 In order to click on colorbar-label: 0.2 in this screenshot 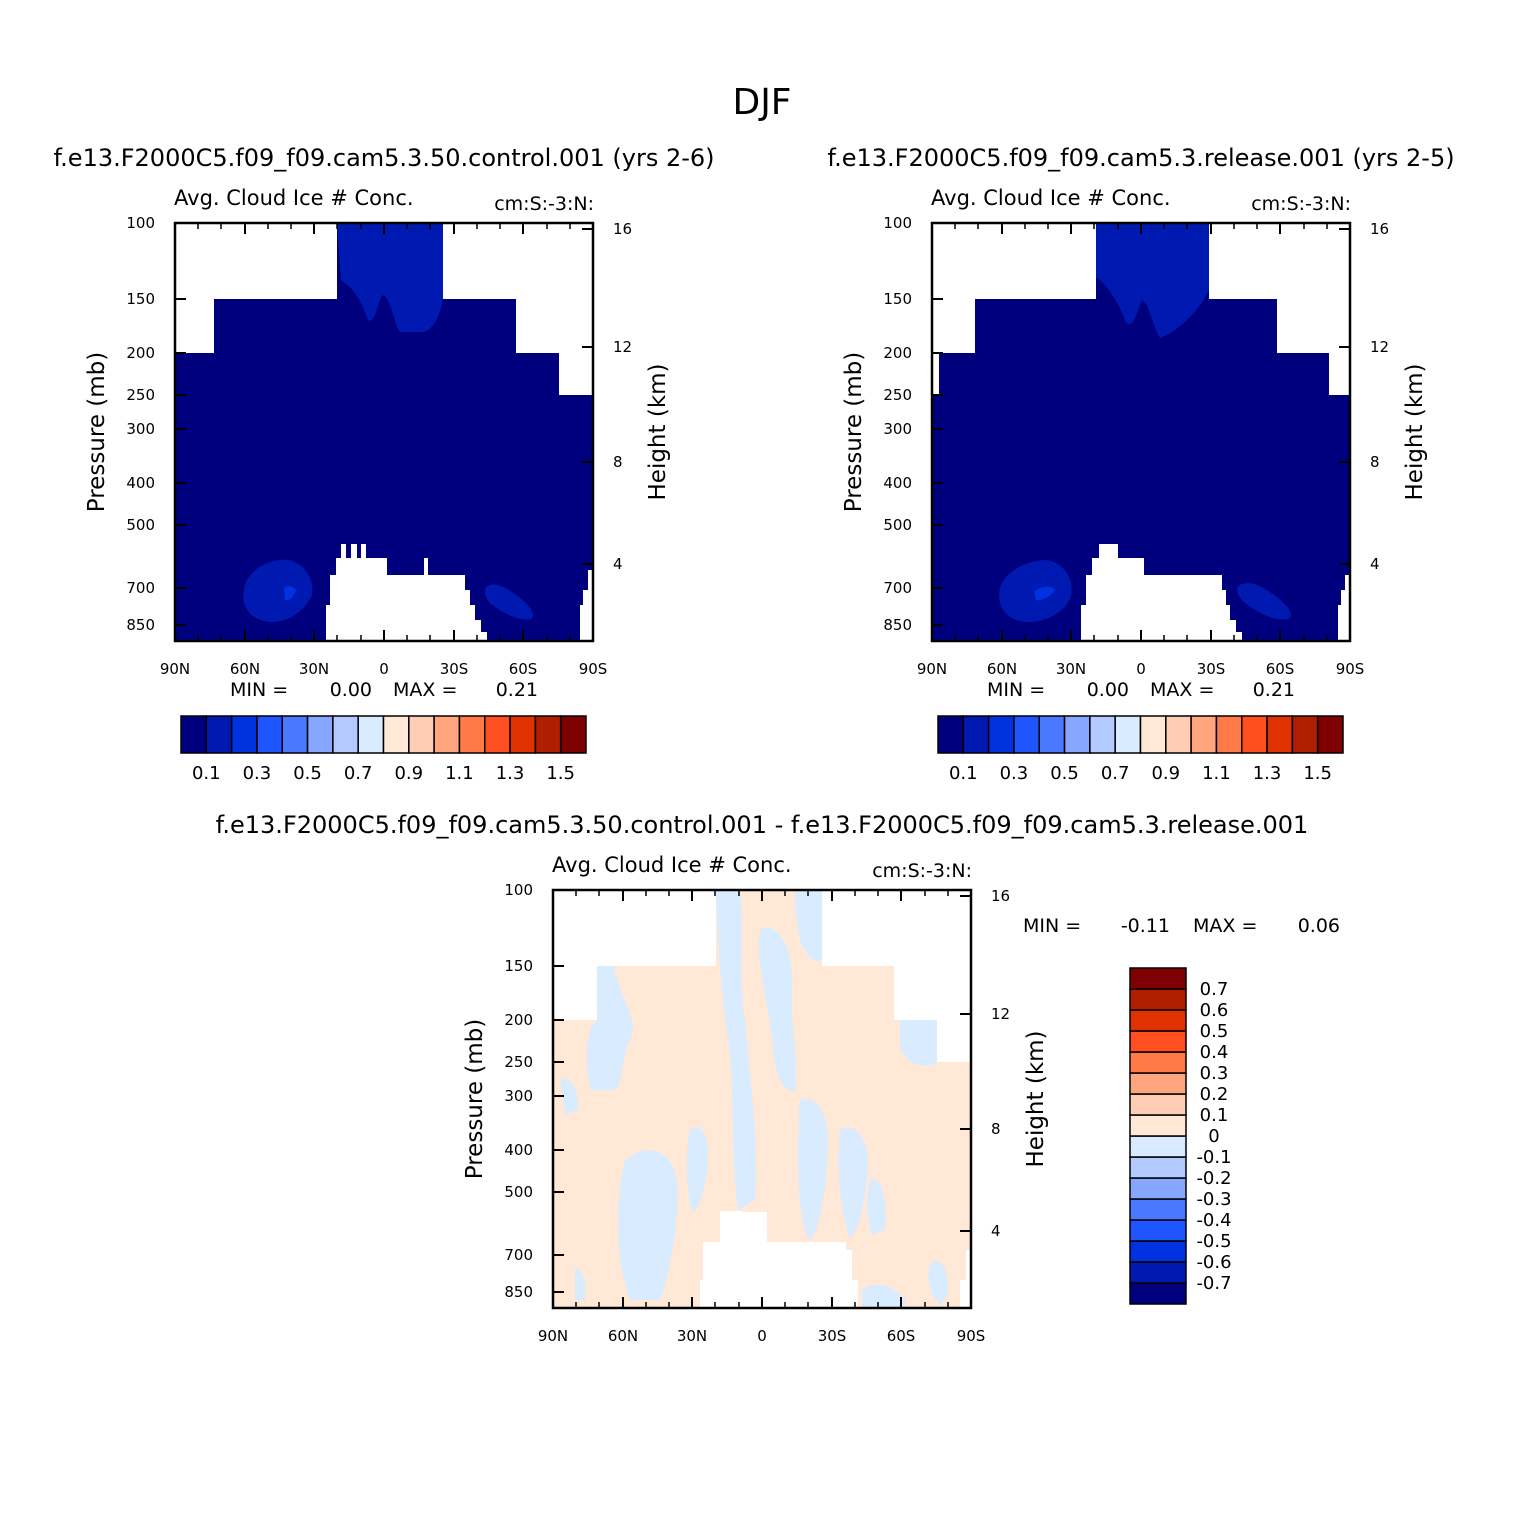, I will do `click(1214, 1094)`.